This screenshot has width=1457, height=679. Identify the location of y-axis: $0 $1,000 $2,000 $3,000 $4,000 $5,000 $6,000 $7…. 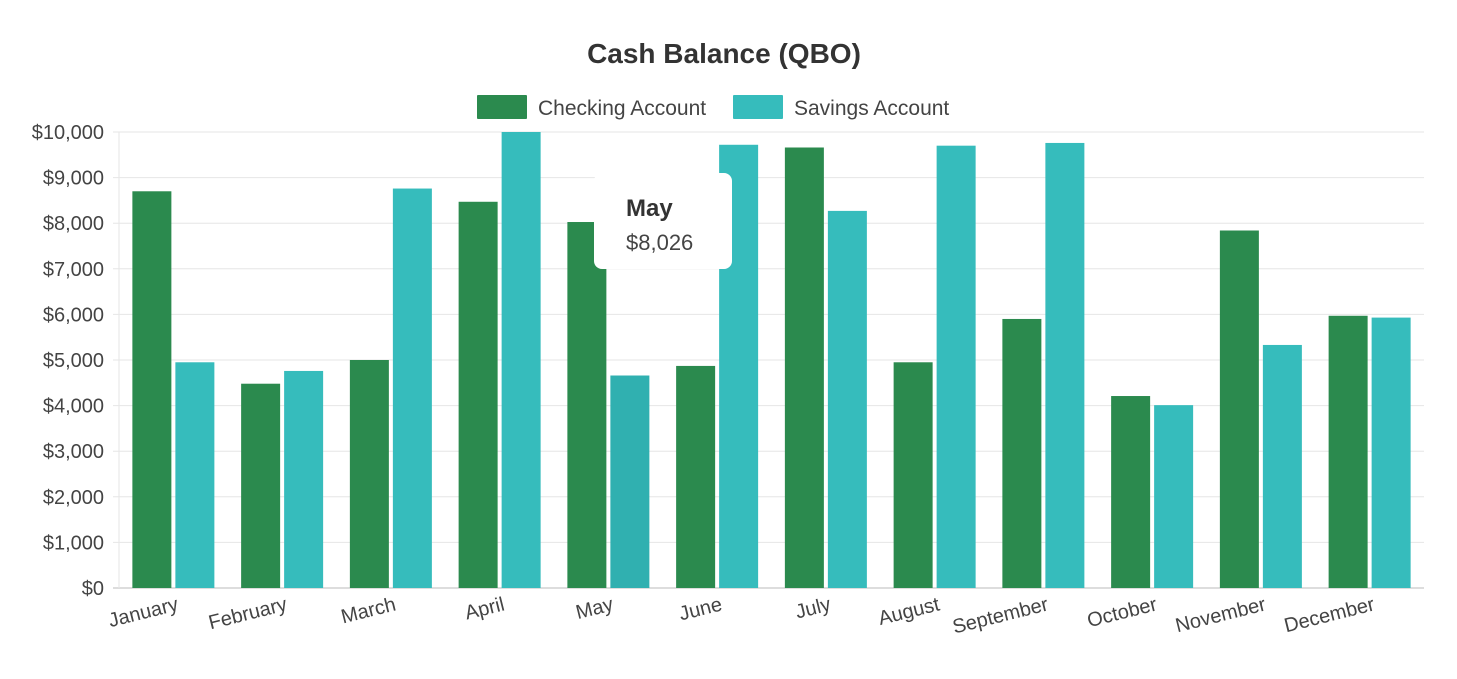
(68, 361).